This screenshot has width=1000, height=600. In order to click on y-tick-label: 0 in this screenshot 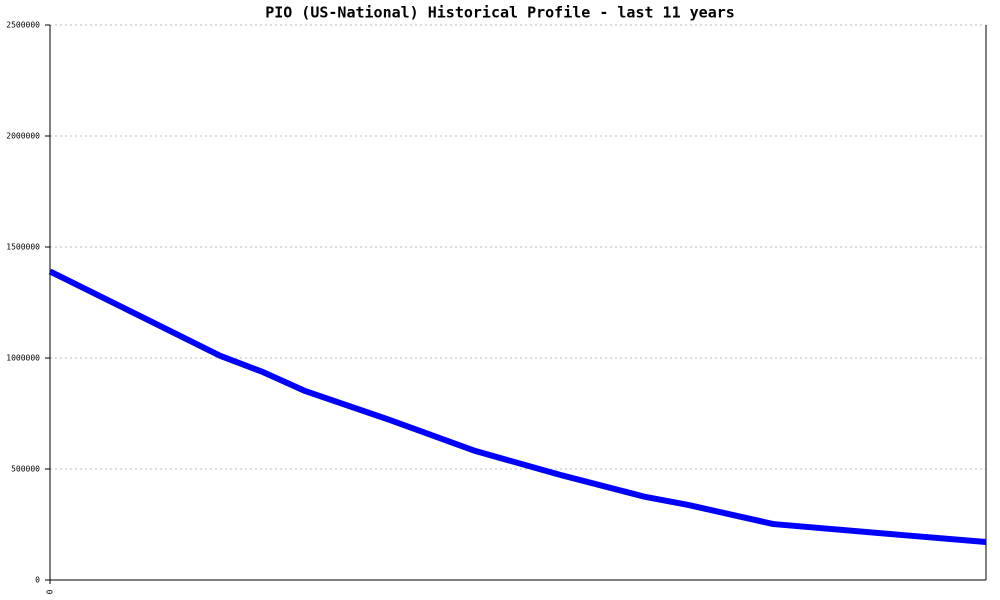, I will do `click(37, 580)`.